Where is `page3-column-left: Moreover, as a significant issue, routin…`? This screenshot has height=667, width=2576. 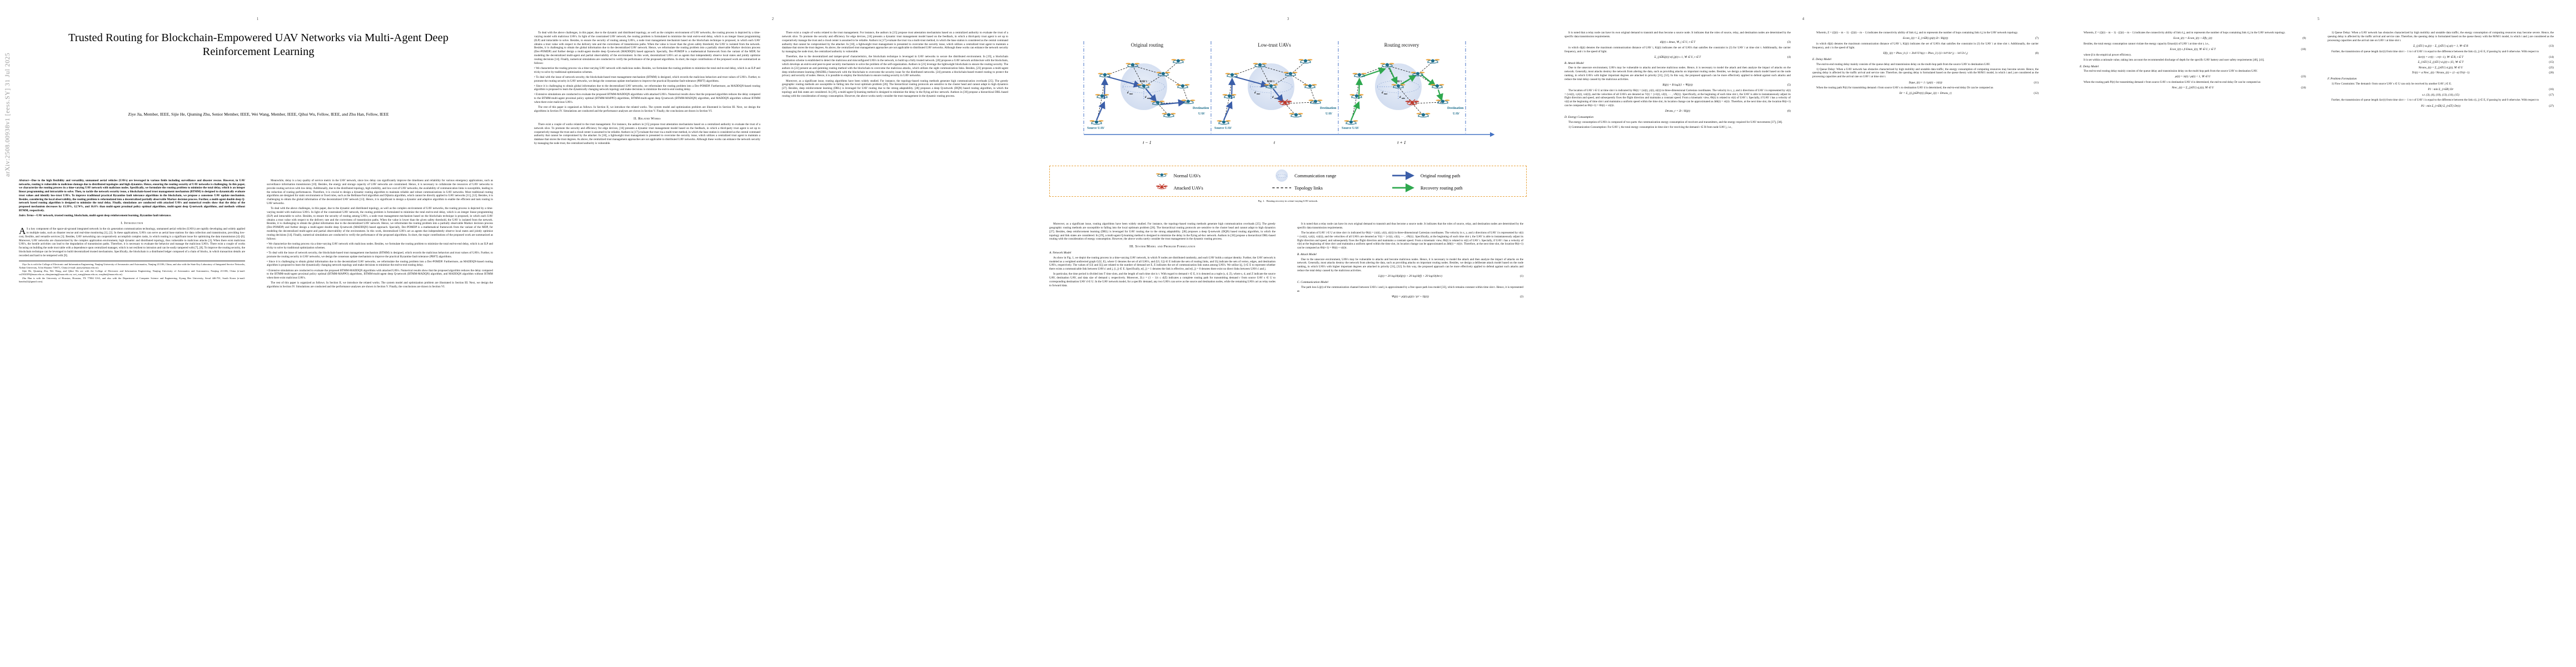
page3-column-left: Moreover, as a significant issue, routin… is located at coordinates (1162, 255).